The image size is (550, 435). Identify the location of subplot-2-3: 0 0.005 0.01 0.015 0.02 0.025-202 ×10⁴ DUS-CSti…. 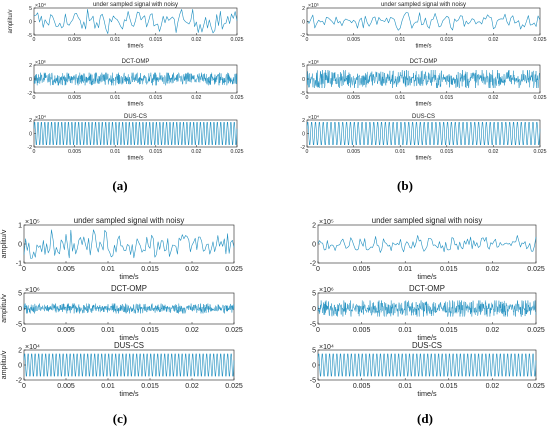
(423, 137).